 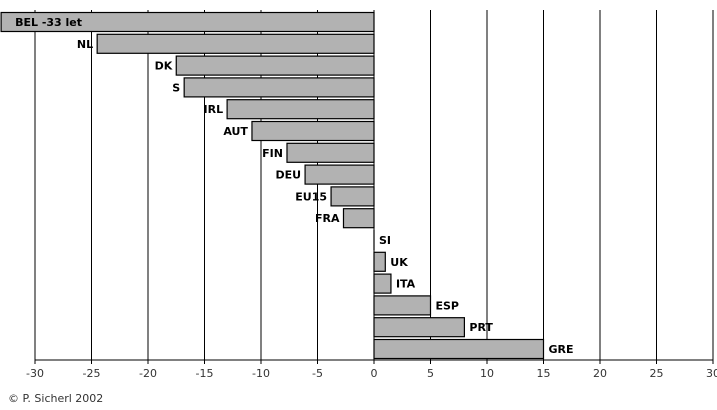 What do you see at coordinates (164, 66) in the screenshot?
I see `category-label-2: DK` at bounding box center [164, 66].